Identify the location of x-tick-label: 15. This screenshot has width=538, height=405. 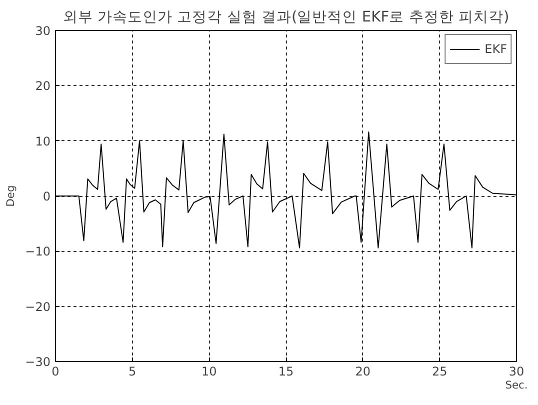
(286, 371).